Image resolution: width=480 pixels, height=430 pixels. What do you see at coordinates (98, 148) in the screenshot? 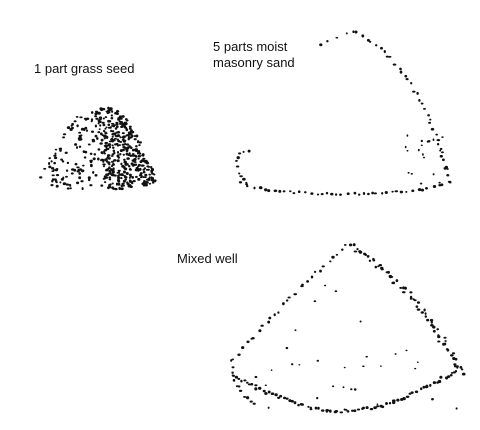
I see `grass-seed-pile` at bounding box center [98, 148].